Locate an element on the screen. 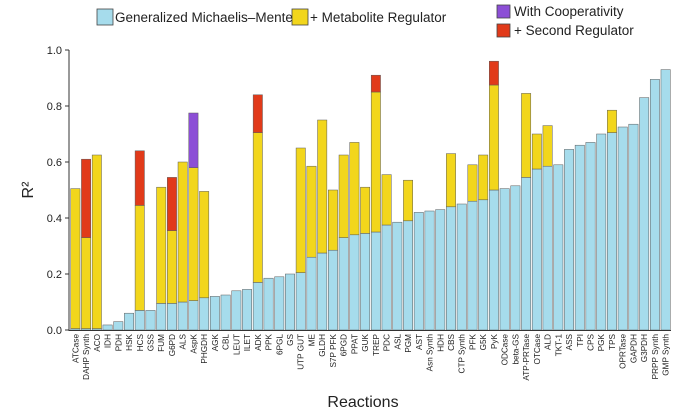  x-tick-label: PDH is located at coordinates (118, 342).